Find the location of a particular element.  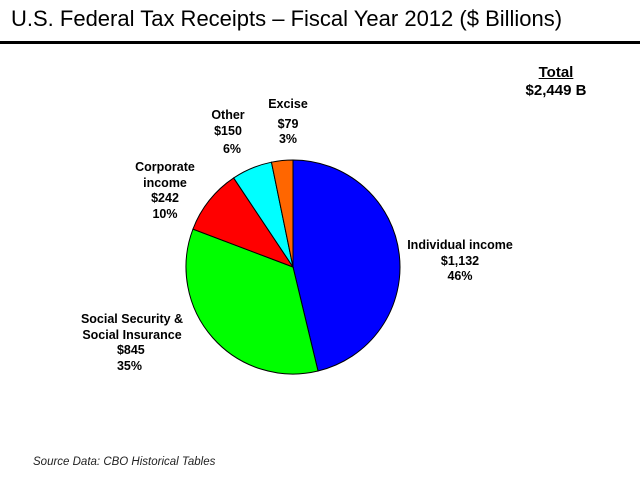

label-excise: Excise $79 3% is located at coordinates (288, 122).